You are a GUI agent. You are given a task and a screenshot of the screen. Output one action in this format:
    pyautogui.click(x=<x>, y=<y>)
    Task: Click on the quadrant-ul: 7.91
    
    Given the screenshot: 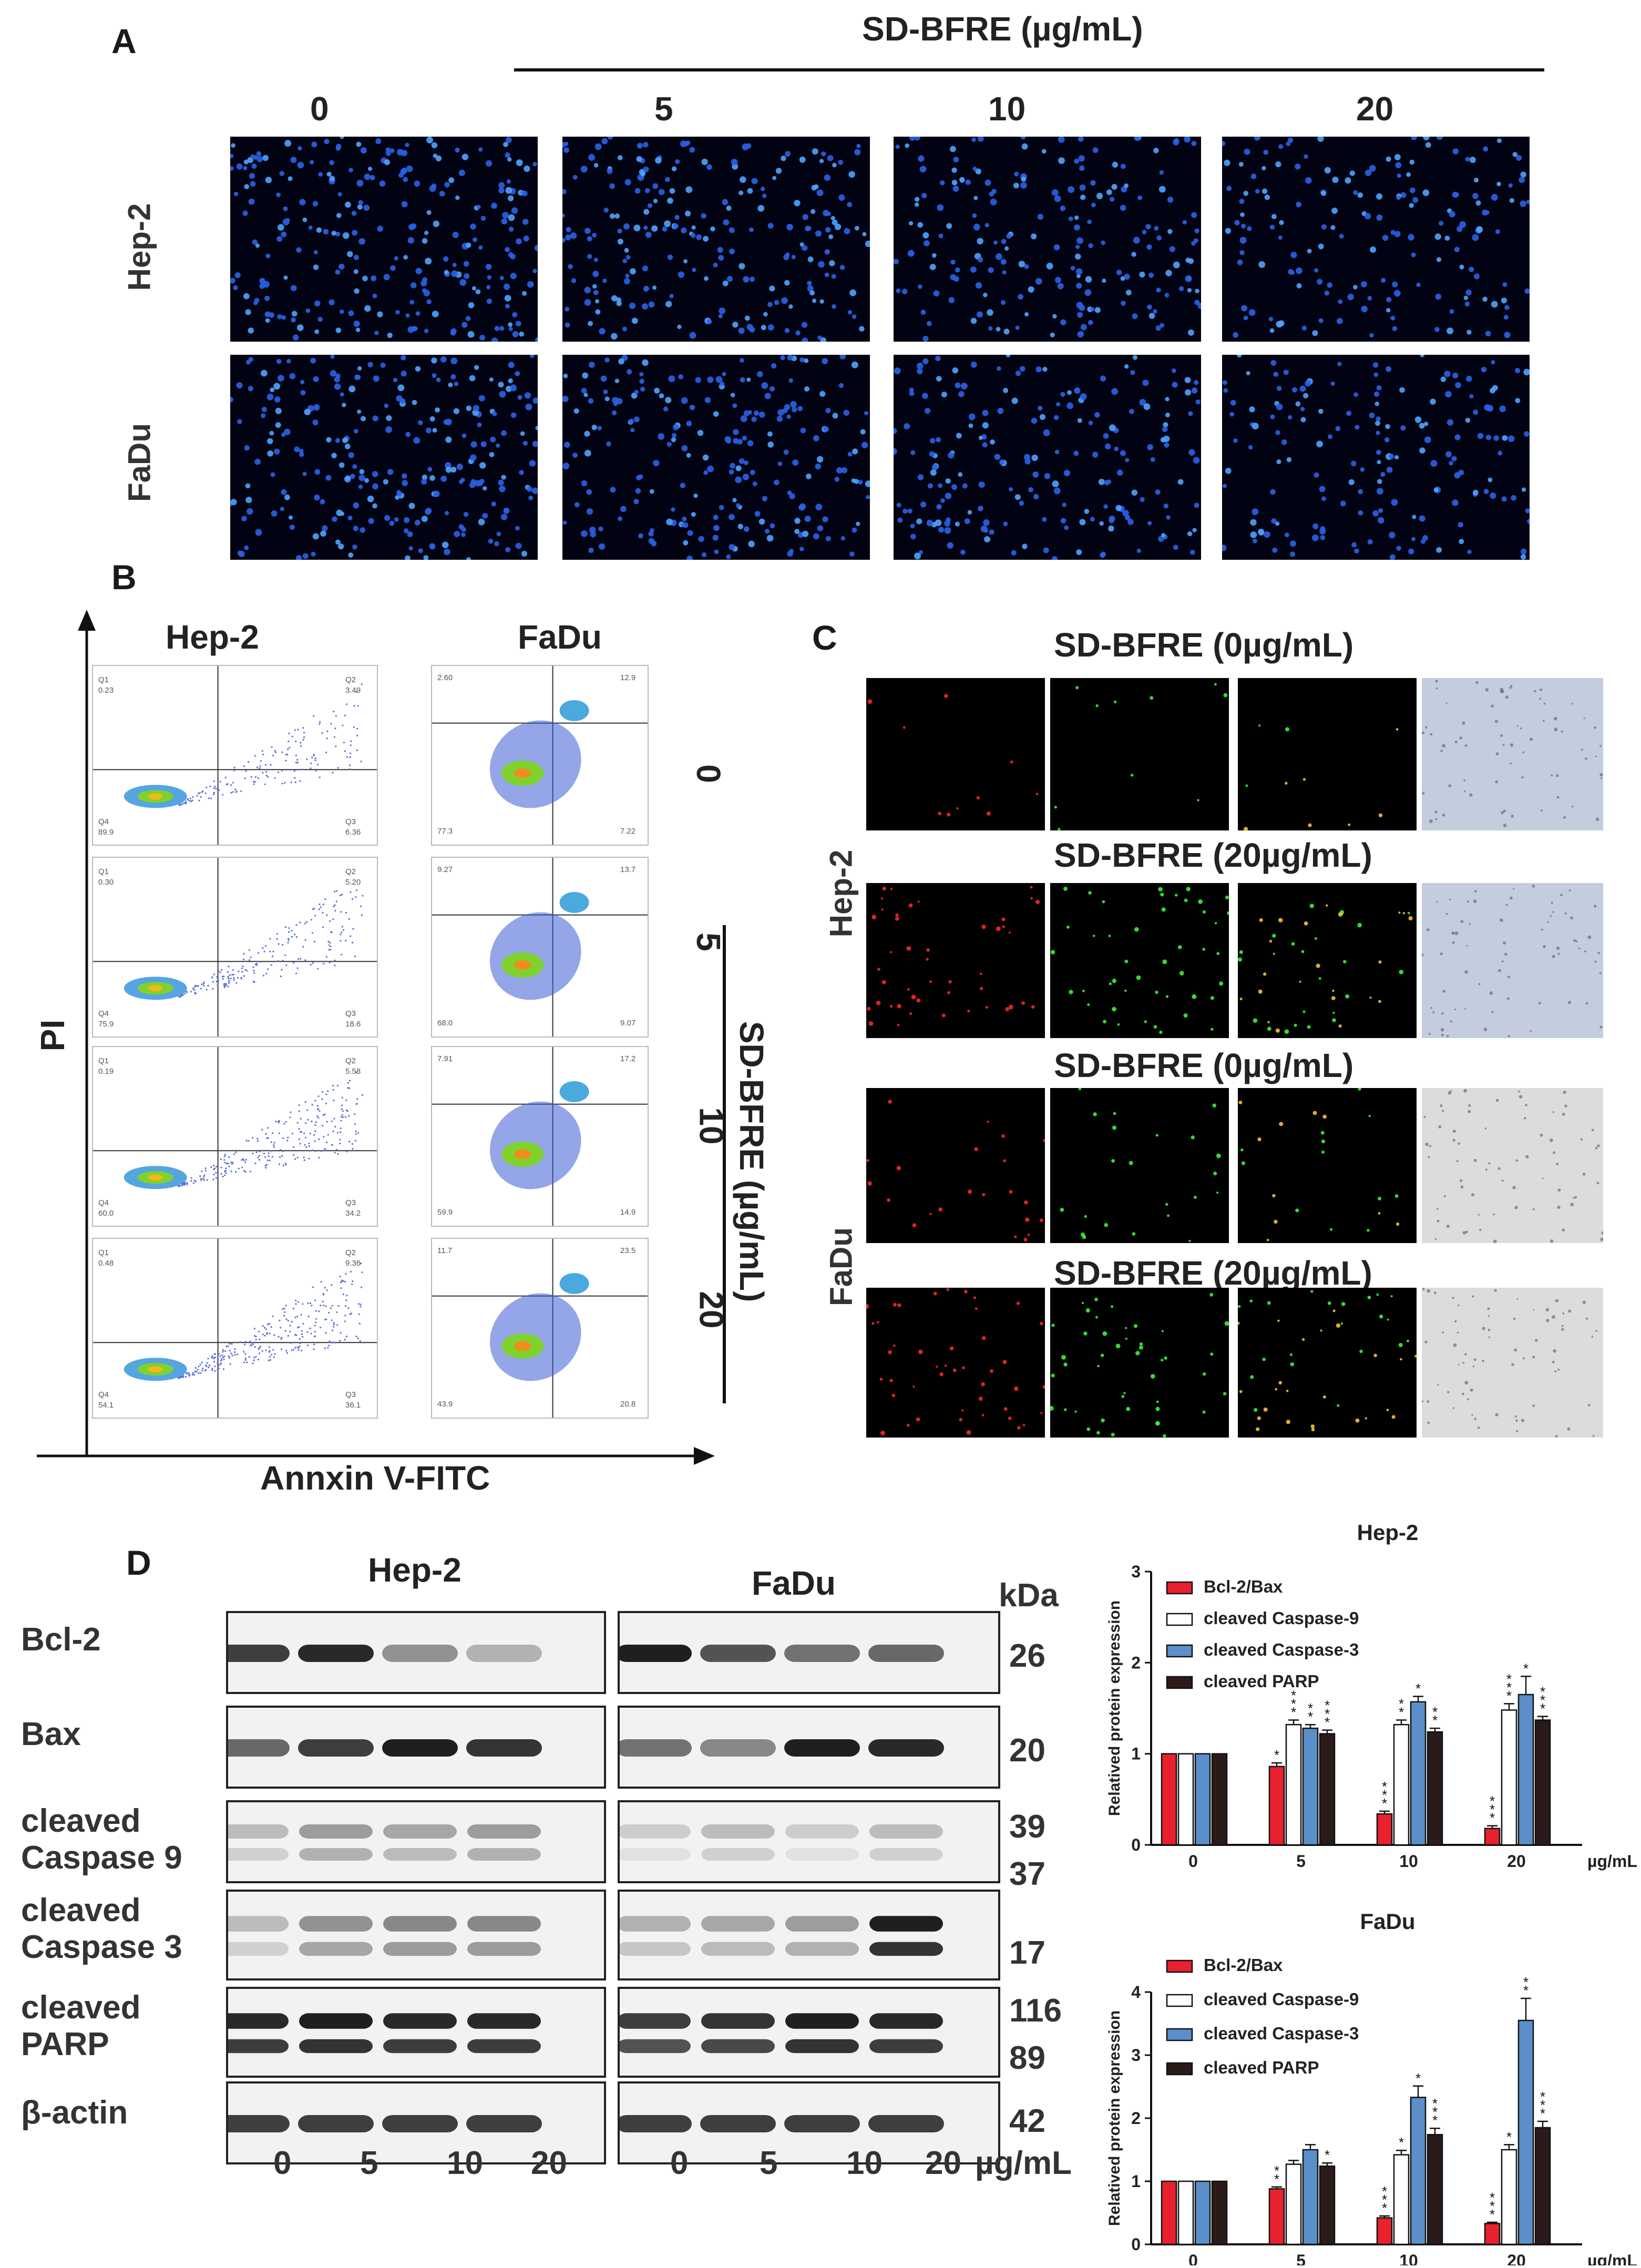 What is the action you would take?
    pyautogui.click(x=445, y=1058)
    